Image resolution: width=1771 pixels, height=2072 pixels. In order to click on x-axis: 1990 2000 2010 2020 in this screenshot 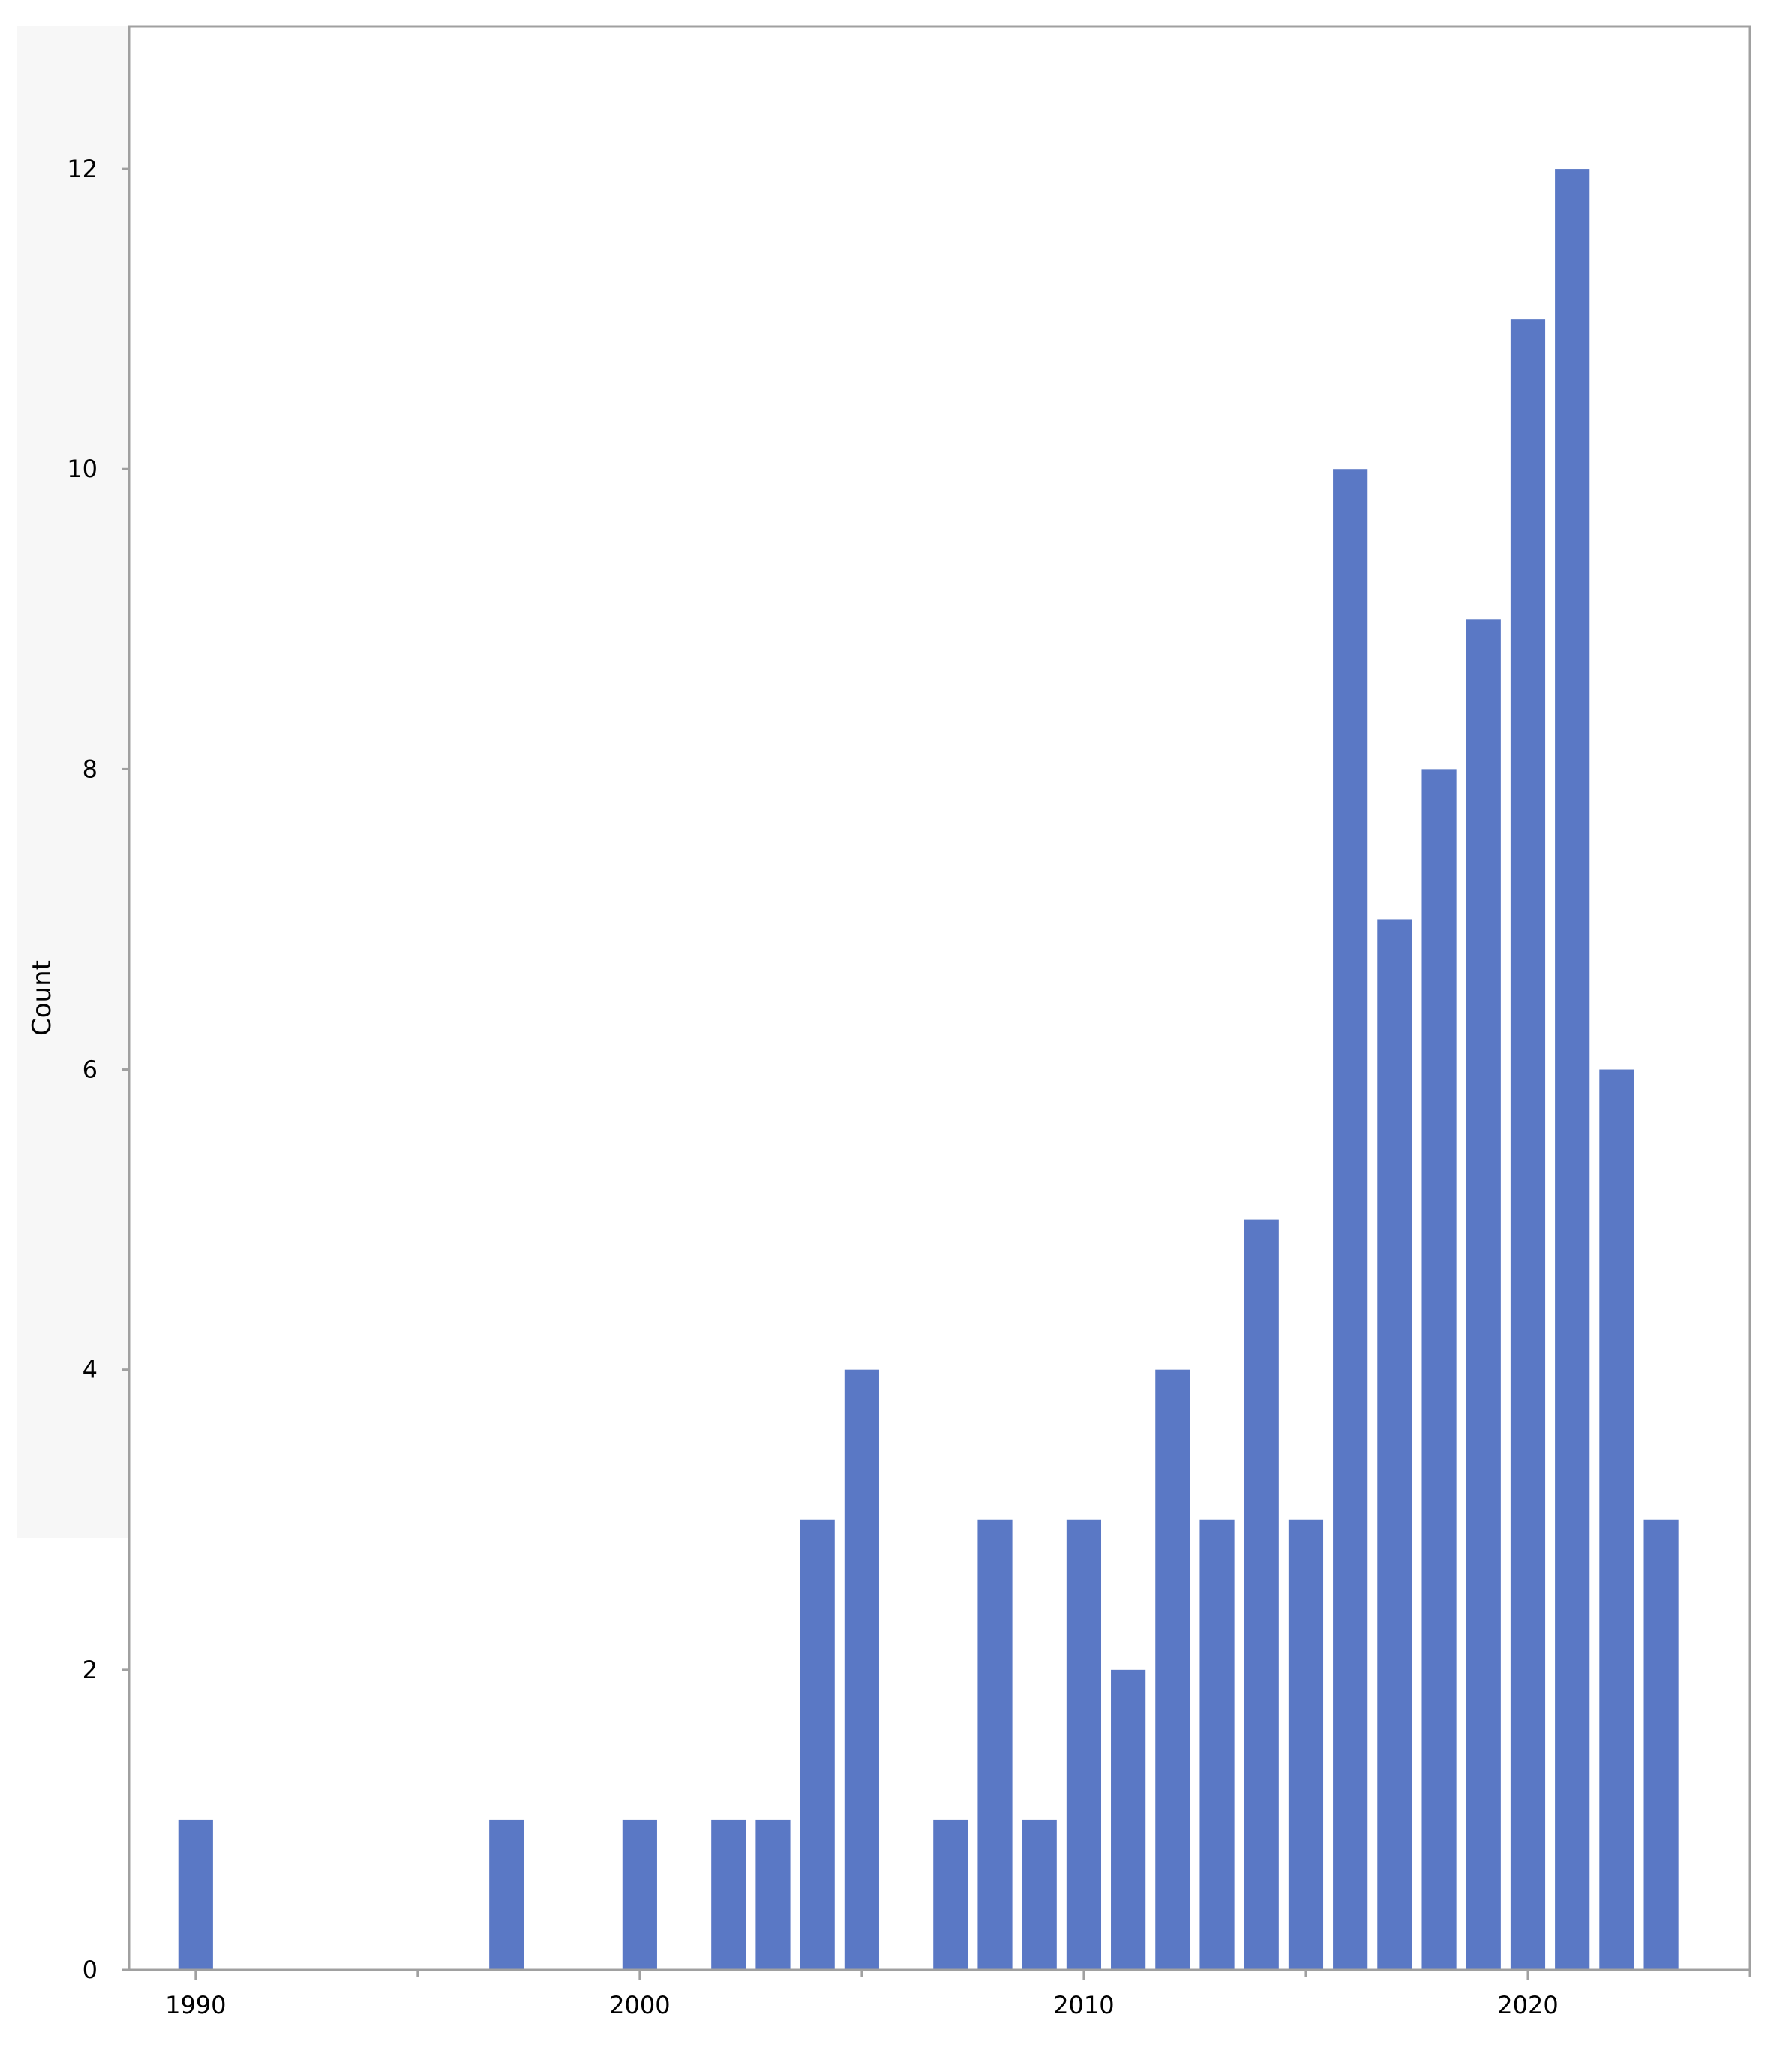, I will do `click(958, 1994)`.